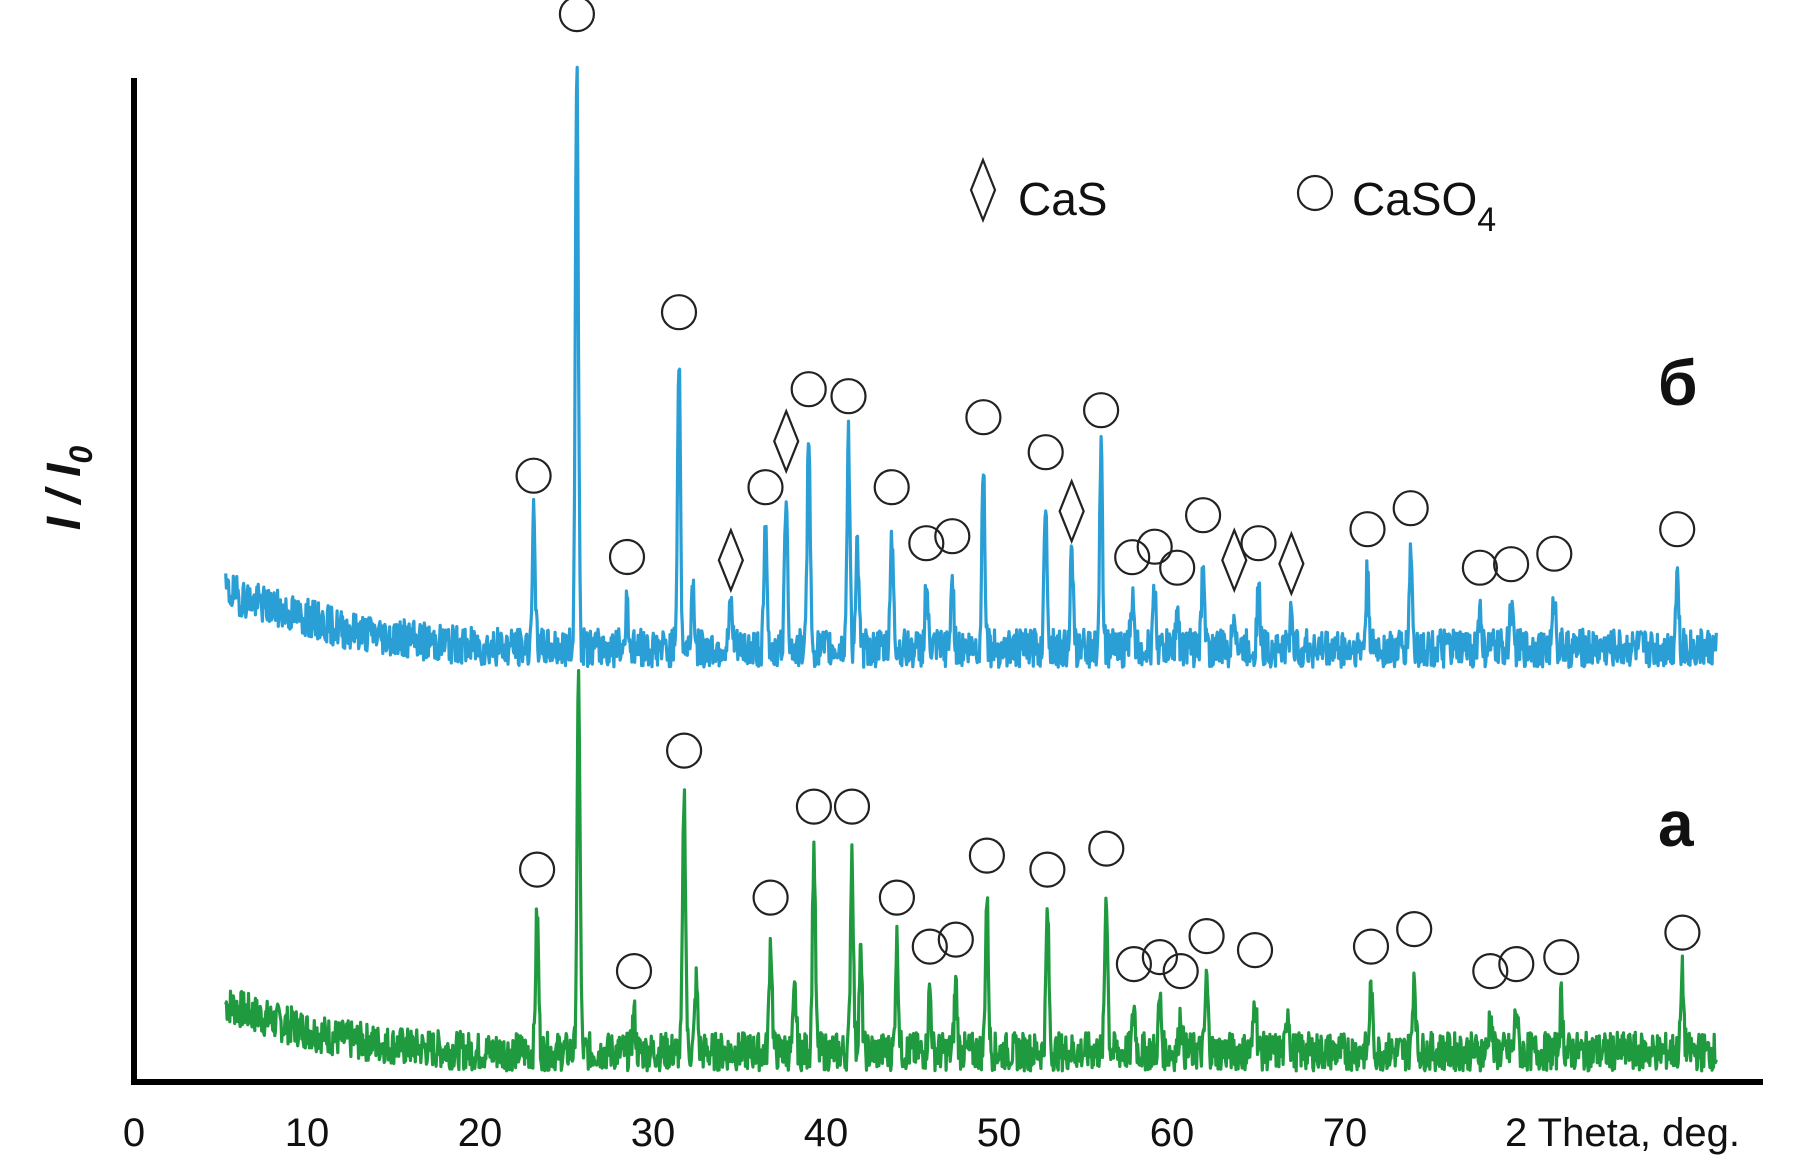 The width and height of the screenshot is (1805, 1169). I want to click on x-tick-label: 20, so click(480, 1133).